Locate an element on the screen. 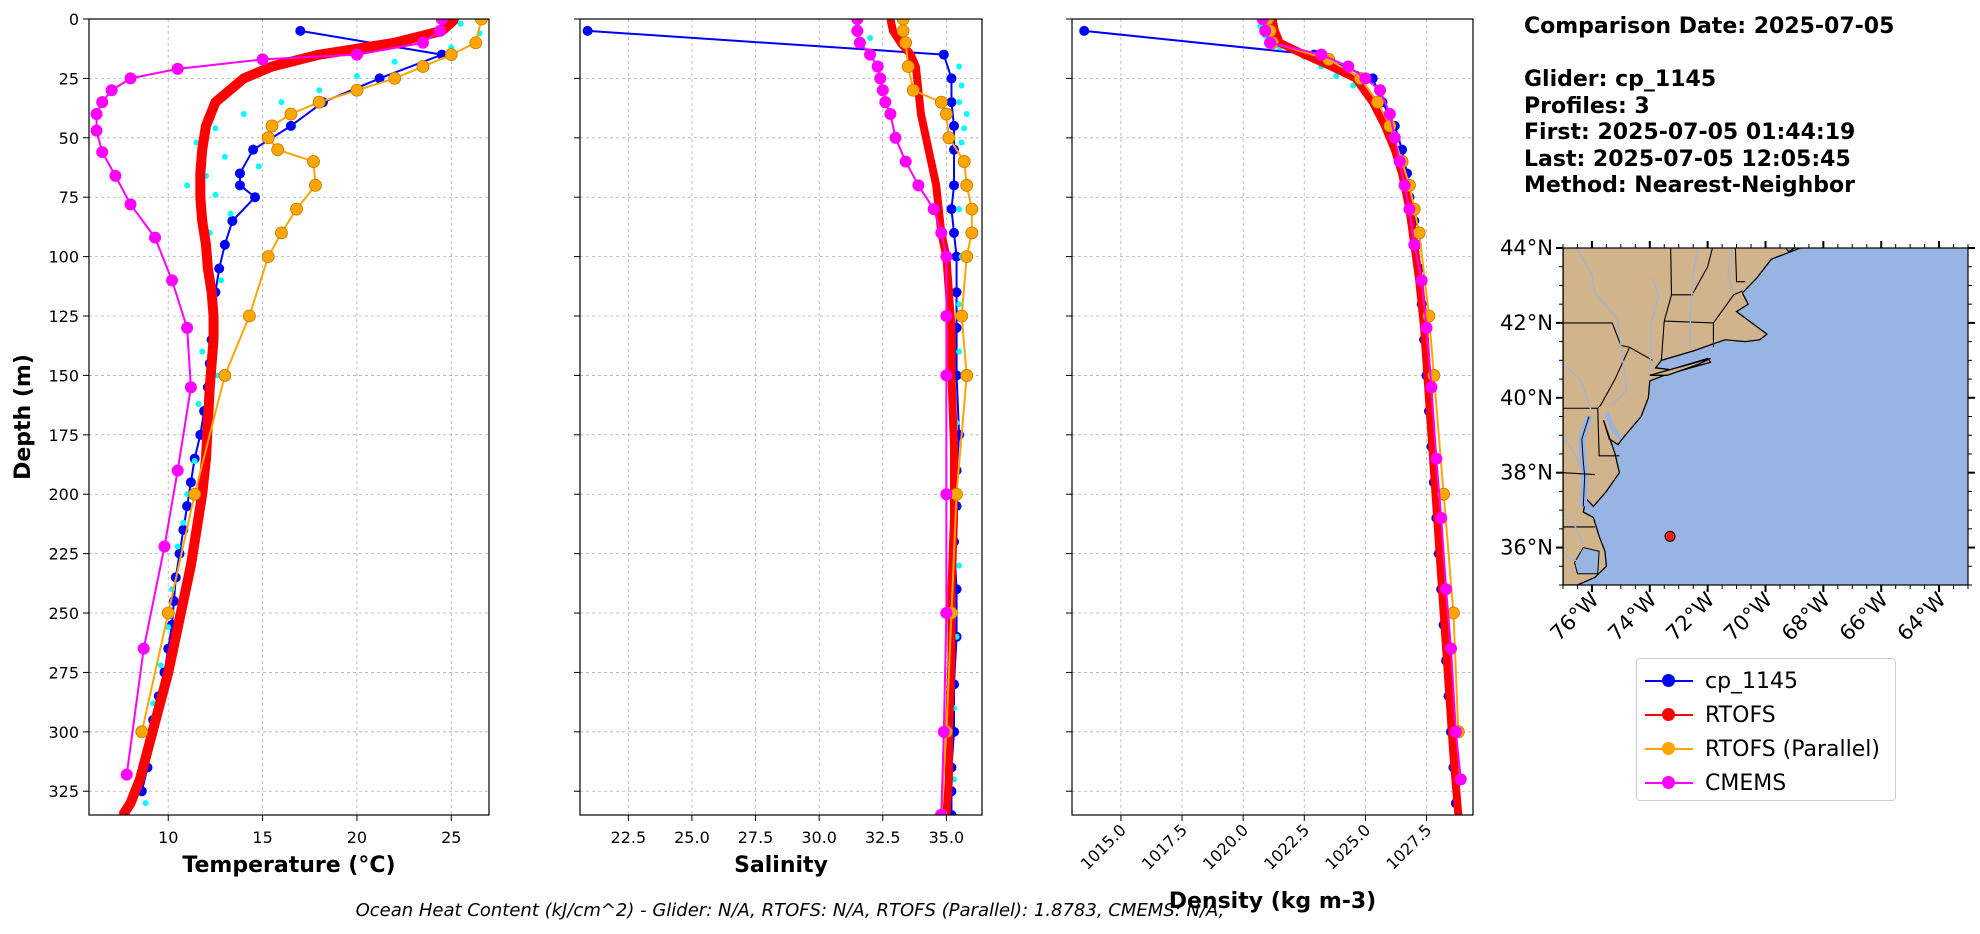 Image resolution: width=1980 pixels, height=934 pixels. y-tick-label: 50 is located at coordinates (69, 138).